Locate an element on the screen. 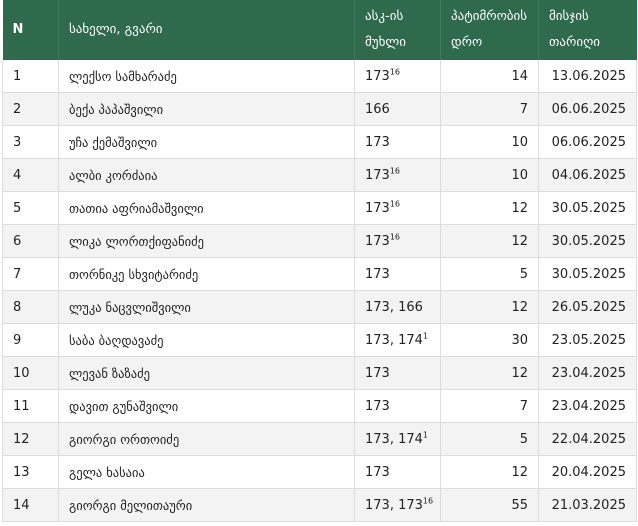 This screenshot has height=526, width=638. row-date: 22.04.2025 is located at coordinates (588, 439).